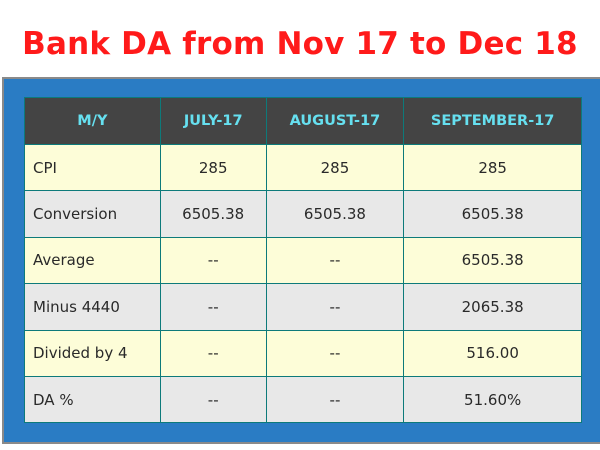  I want to click on header-cell-september-17: SEPTEMBER-17, so click(492, 121).